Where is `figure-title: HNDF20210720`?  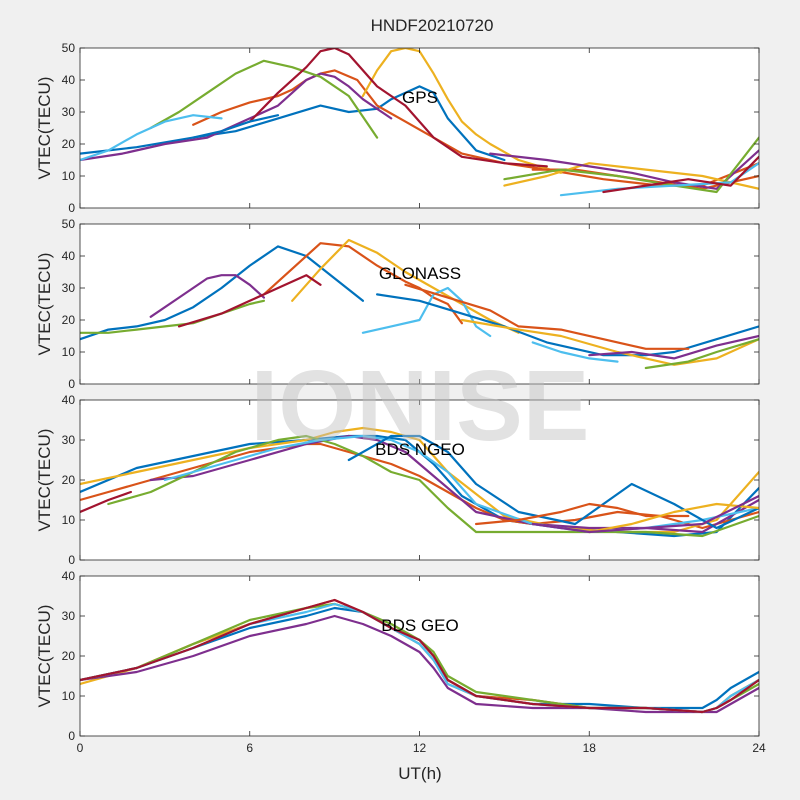
figure-title: HNDF20210720 is located at coordinates (432, 25).